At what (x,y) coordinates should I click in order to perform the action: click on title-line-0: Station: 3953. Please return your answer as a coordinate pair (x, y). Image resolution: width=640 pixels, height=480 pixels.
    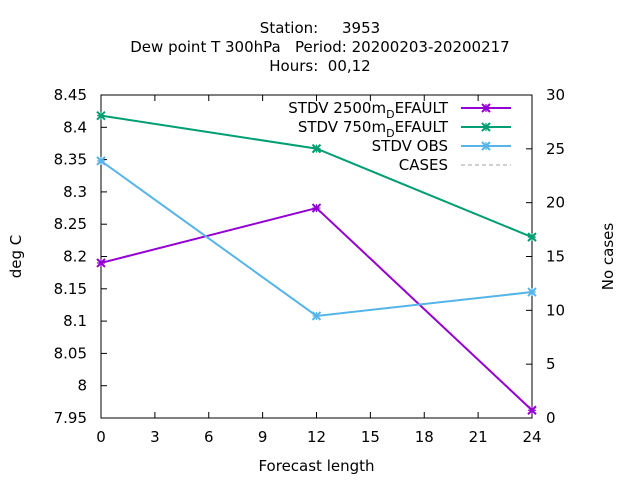
    Looking at the image, I should click on (320, 28).